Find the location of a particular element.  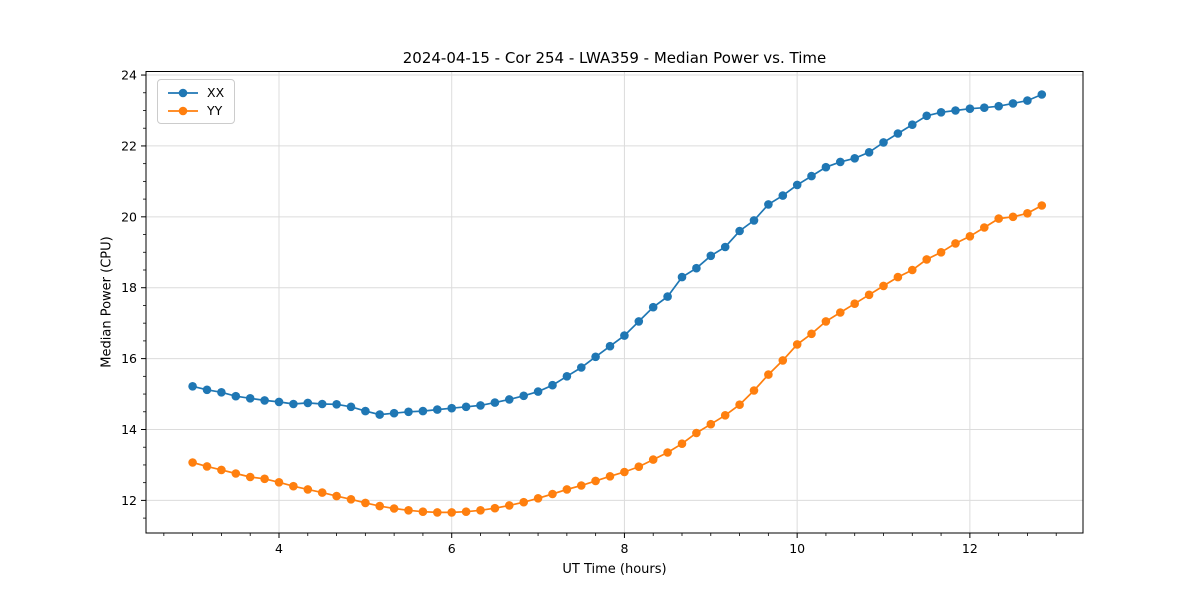

legend-label-yy: YY is located at coordinates (215, 110).